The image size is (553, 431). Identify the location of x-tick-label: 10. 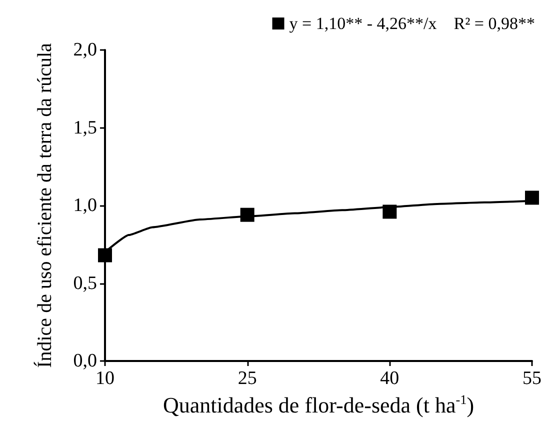
(105, 378).